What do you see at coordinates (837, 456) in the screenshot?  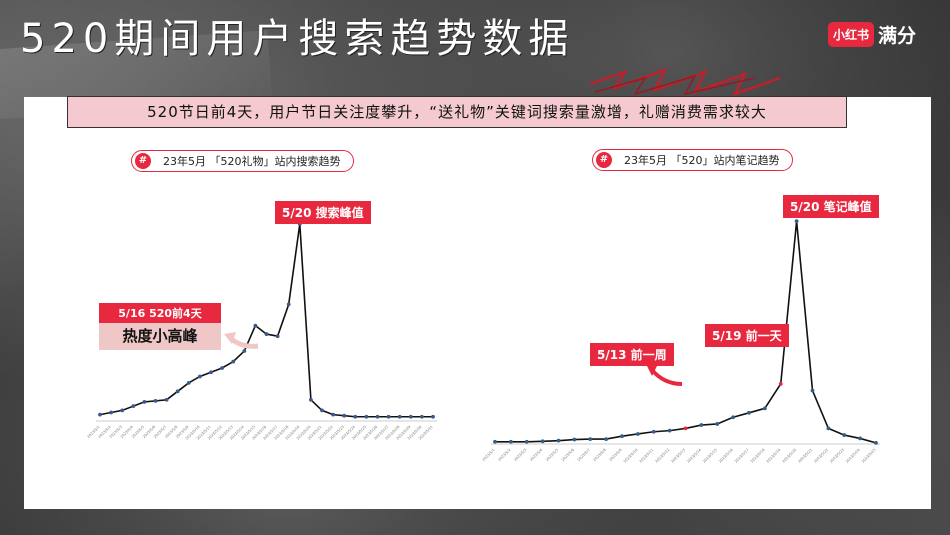 I see `right-chart-tick-label: 2023/5/23` at bounding box center [837, 456].